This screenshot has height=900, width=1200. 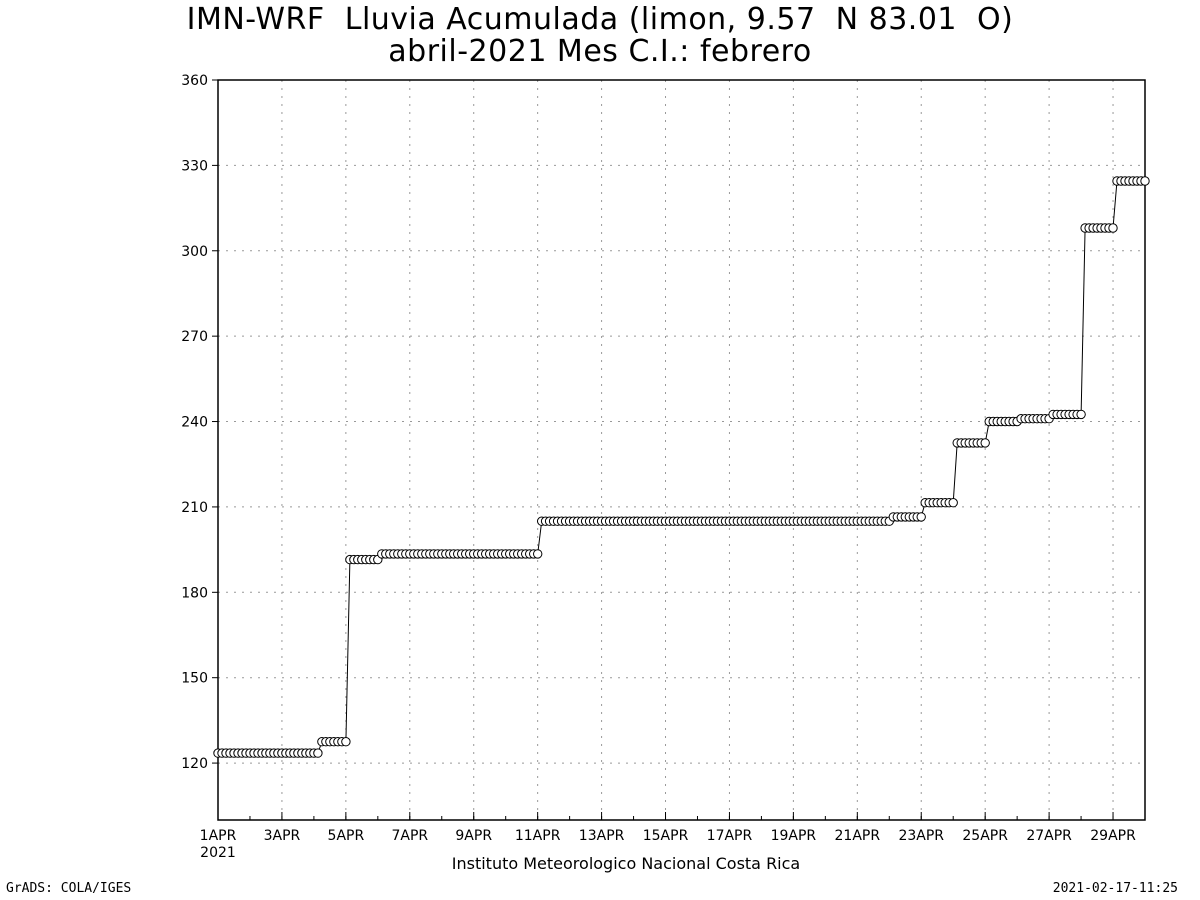 I want to click on x-tick-label: 23APR, so click(x=921, y=836).